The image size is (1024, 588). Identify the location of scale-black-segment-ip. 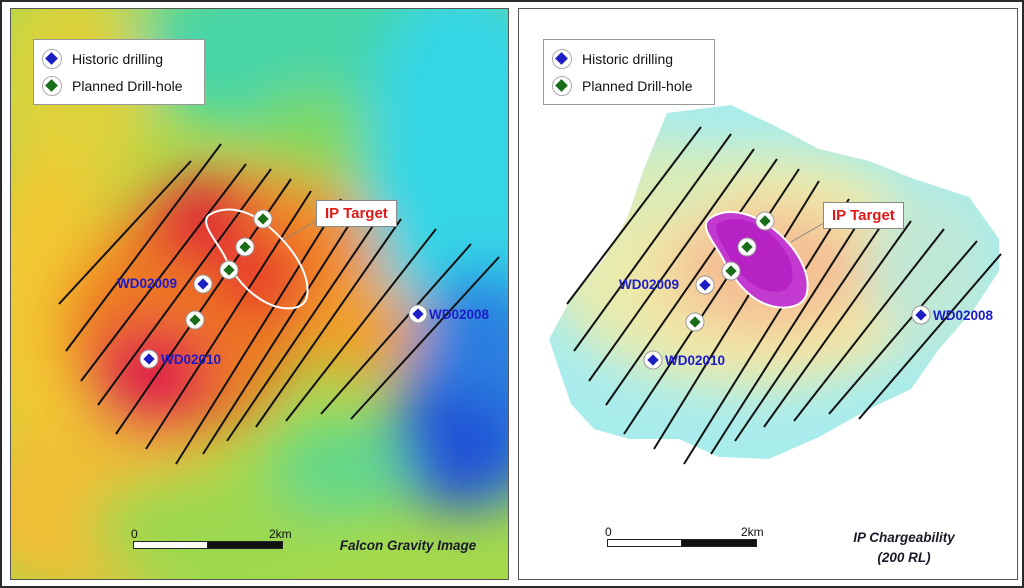
(719, 543).